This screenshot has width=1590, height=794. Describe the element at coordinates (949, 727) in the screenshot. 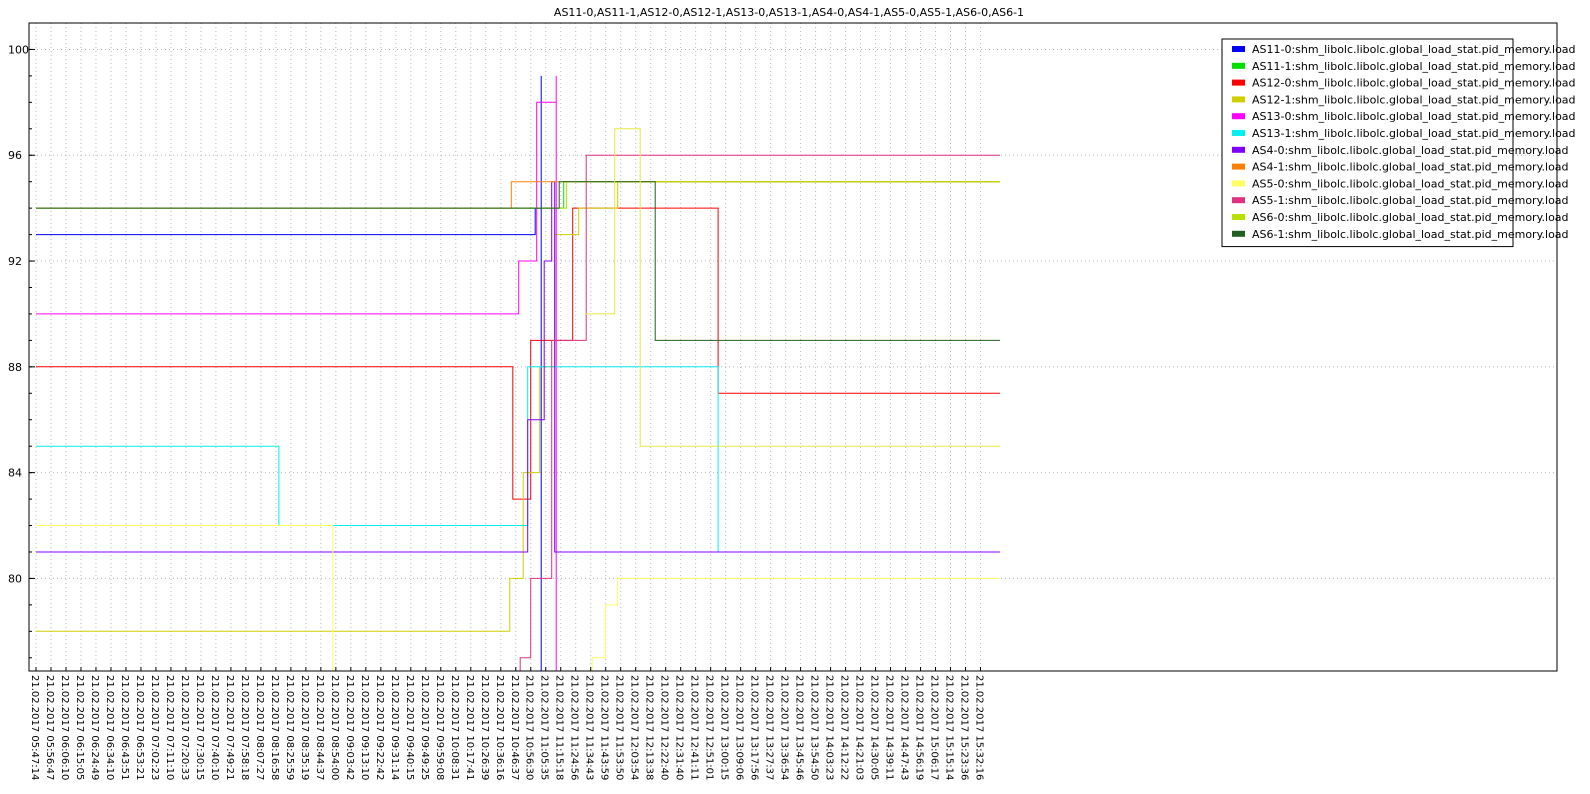

I see `x-tick-label: 21.02.2017 15:15:14` at that location.